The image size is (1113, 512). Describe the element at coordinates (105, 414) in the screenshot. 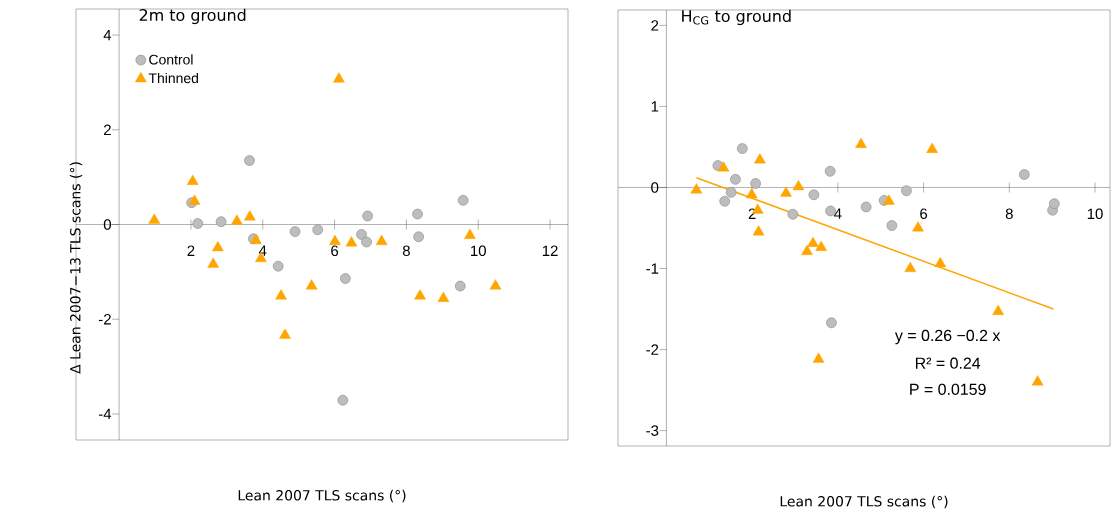

I see `y-tick-label: -4` at that location.